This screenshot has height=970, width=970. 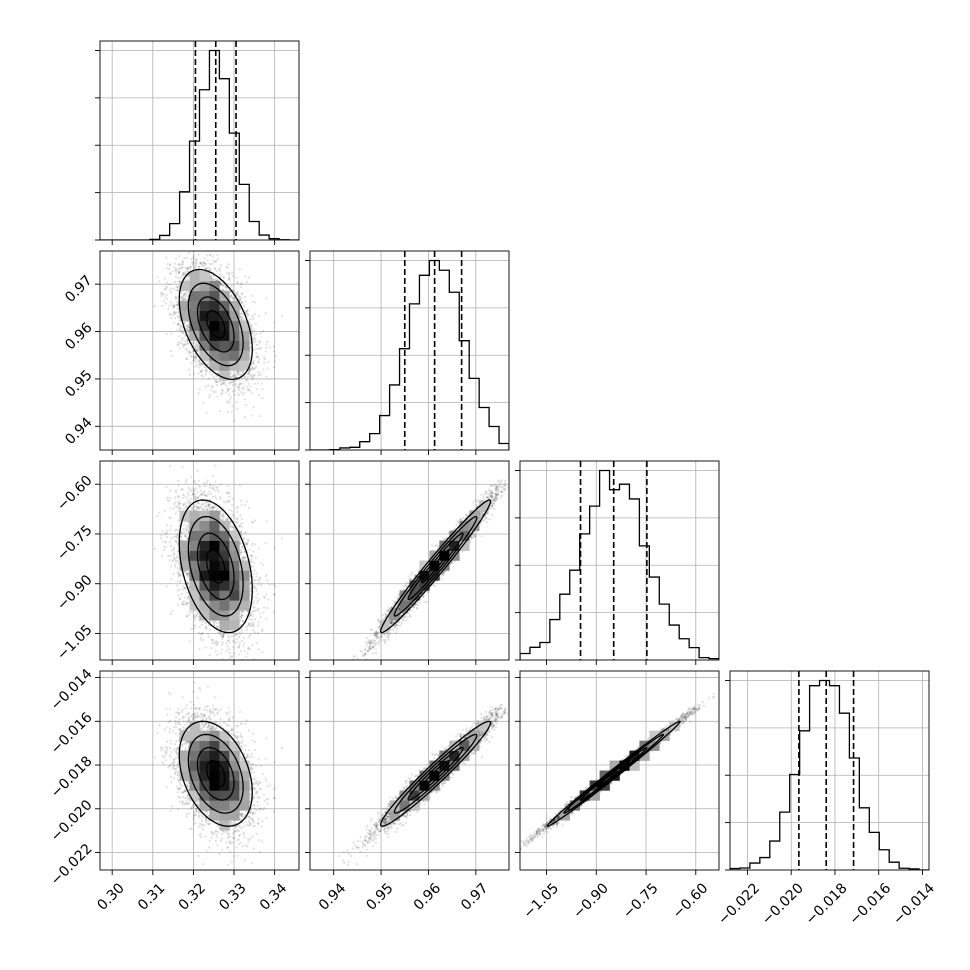 I want to click on y-tick-label: 0.96, so click(x=78, y=336).